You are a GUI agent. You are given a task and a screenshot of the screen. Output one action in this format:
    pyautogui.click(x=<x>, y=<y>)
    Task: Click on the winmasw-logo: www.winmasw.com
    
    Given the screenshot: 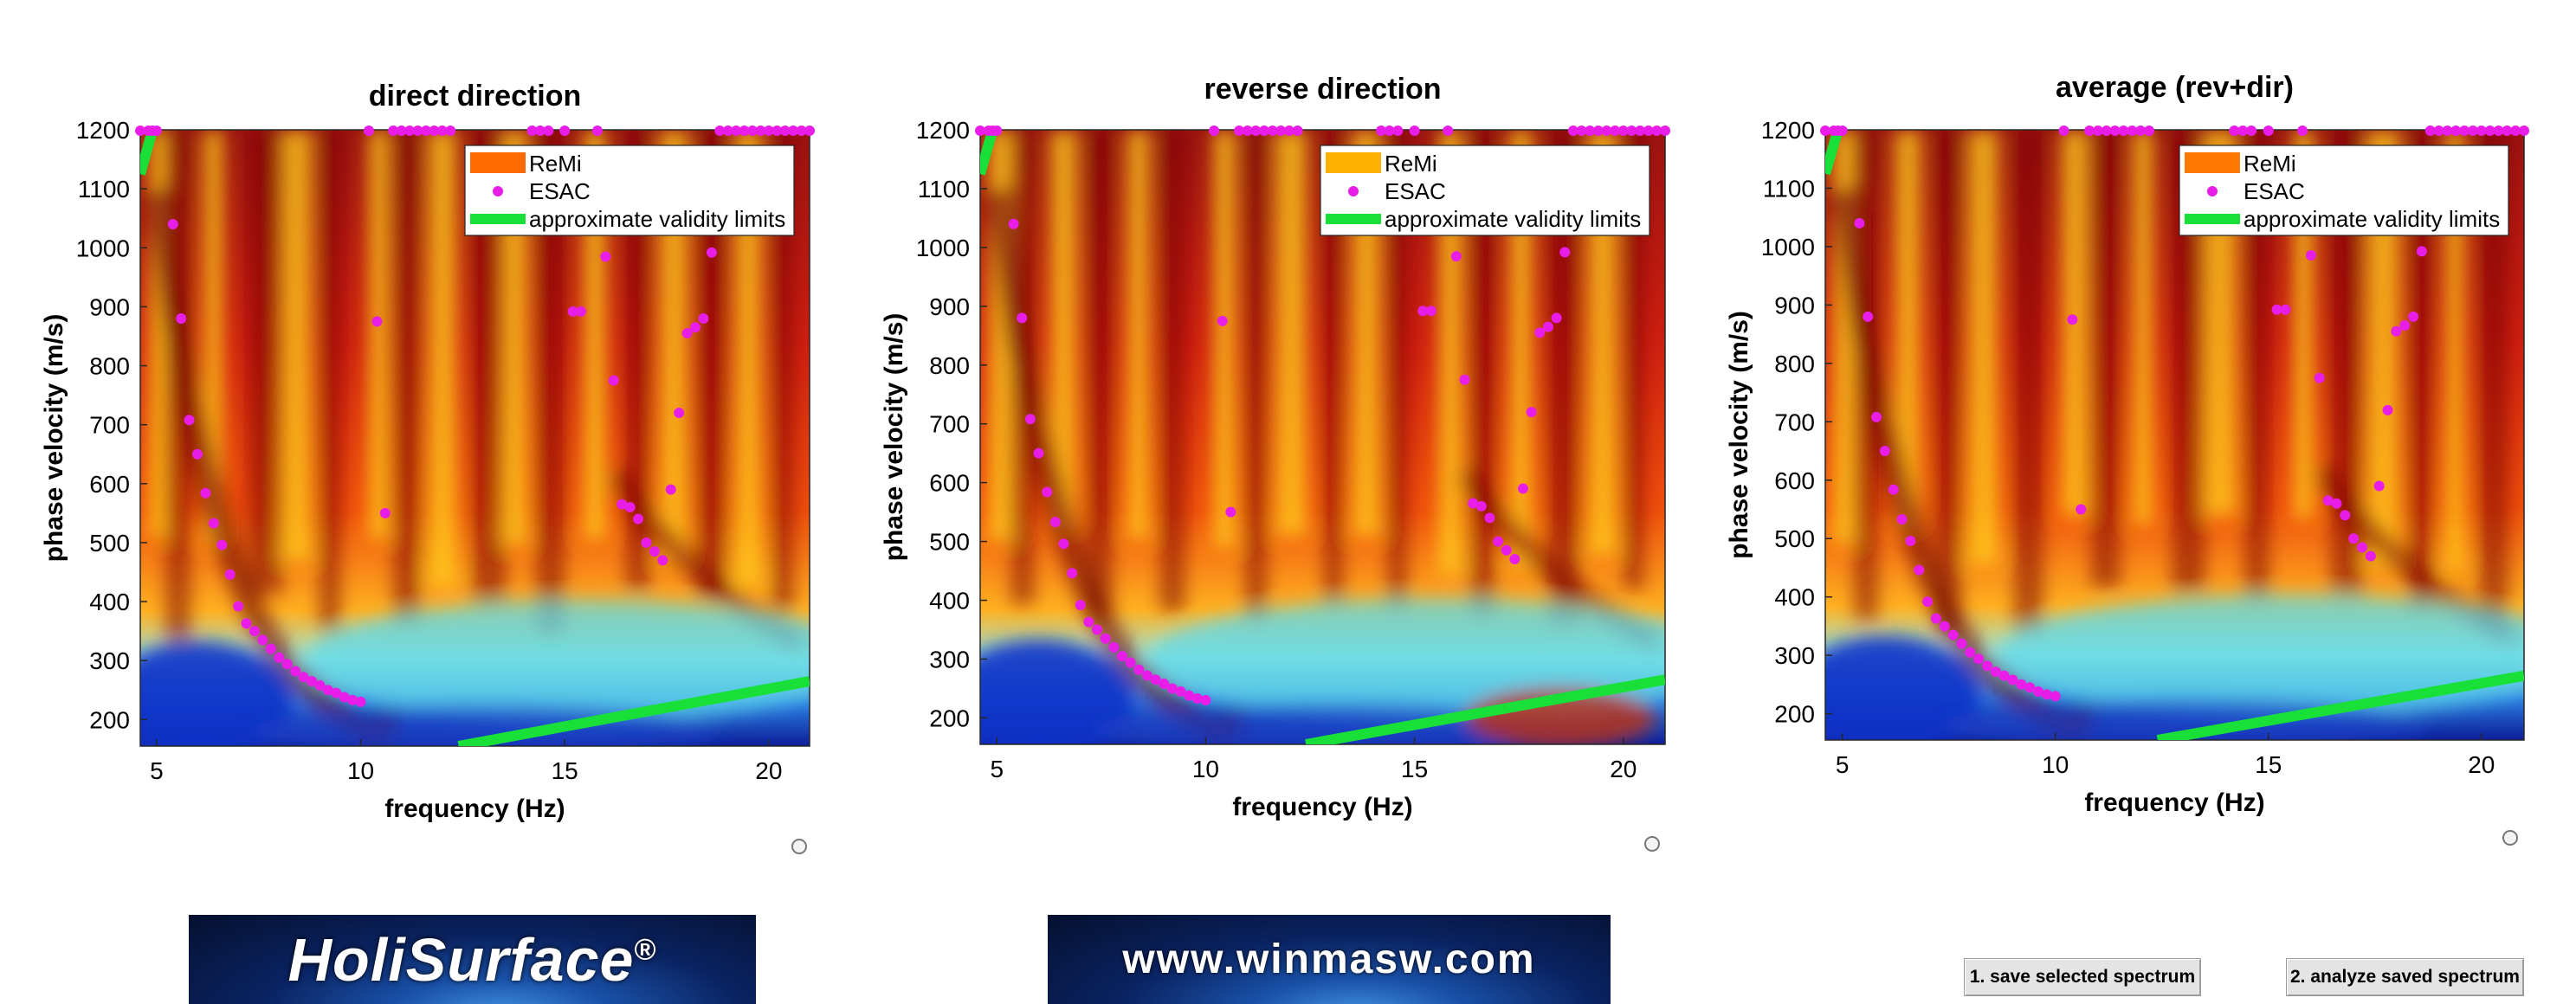 What is the action you would take?
    pyautogui.click(x=1330, y=959)
    